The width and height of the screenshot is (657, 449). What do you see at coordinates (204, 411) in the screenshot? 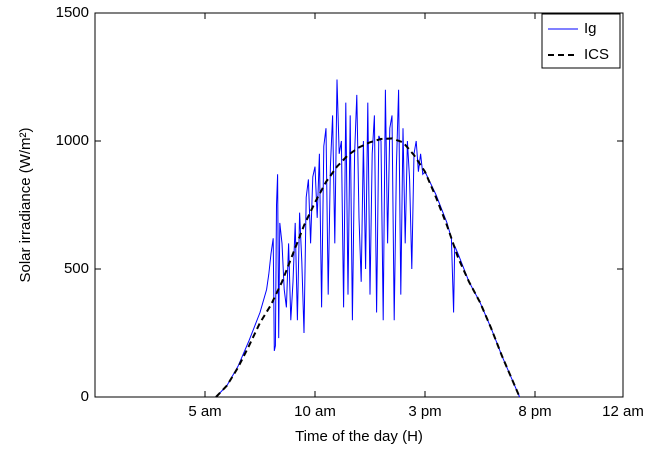
I see `x-tick-label: 5 am` at bounding box center [204, 411].